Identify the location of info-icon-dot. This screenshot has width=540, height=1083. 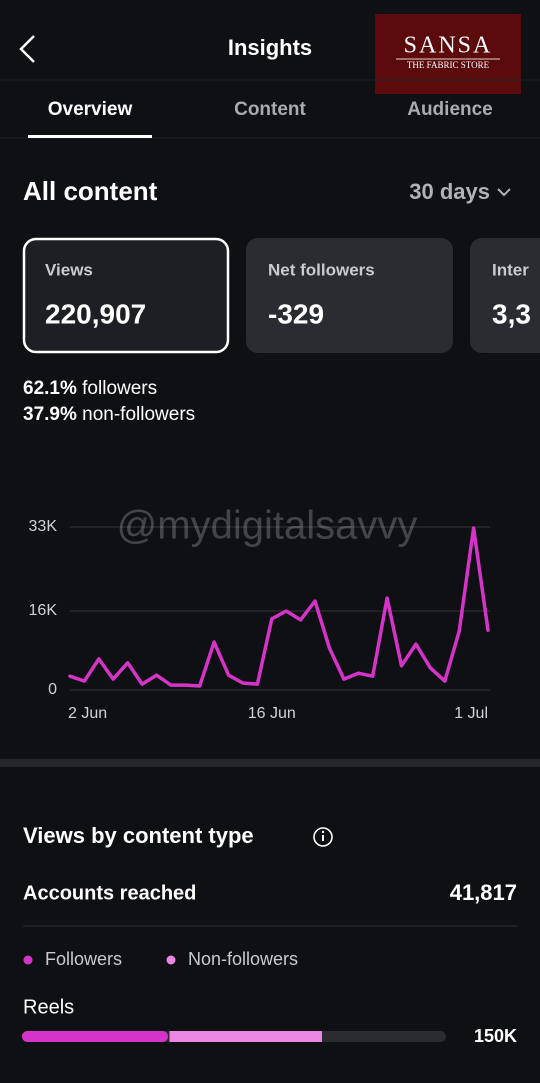
(323, 832).